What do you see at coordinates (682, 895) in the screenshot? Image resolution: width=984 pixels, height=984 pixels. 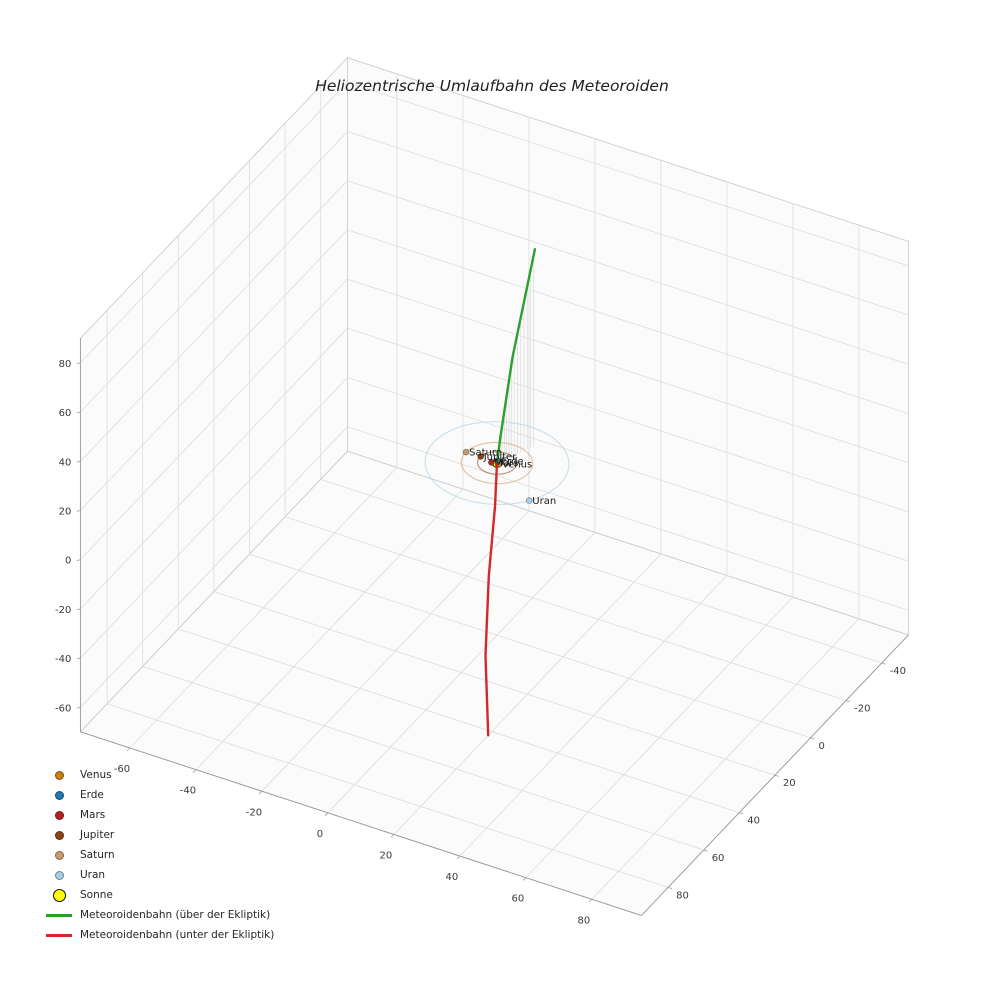 I see `y-tick-label: 80` at bounding box center [682, 895].